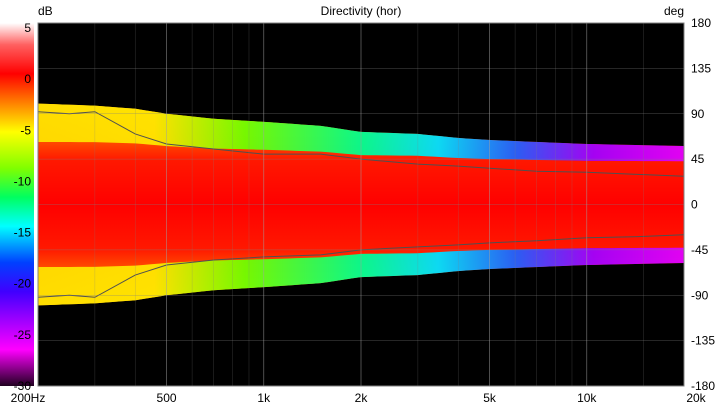  What do you see at coordinates (698, 159) in the screenshot?
I see `y-tick-label-right: 45` at bounding box center [698, 159].